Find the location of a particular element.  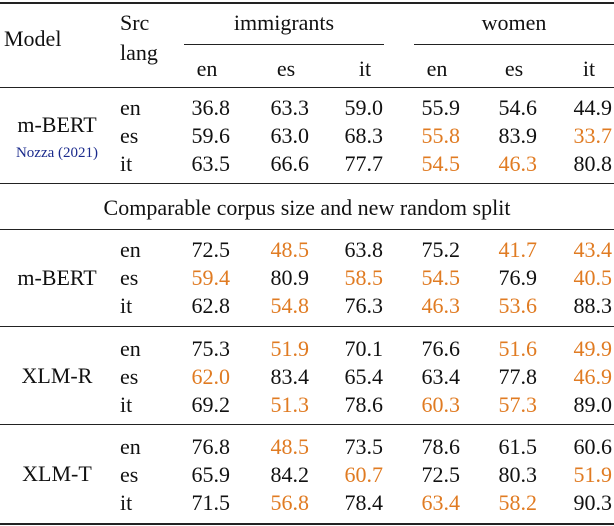

bottom-rule is located at coordinates (307, 524).